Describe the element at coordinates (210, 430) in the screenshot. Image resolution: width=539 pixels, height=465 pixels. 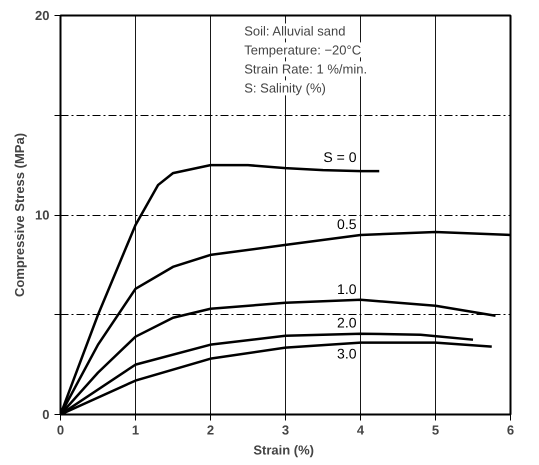
I see `x-tick-label: 2` at that location.